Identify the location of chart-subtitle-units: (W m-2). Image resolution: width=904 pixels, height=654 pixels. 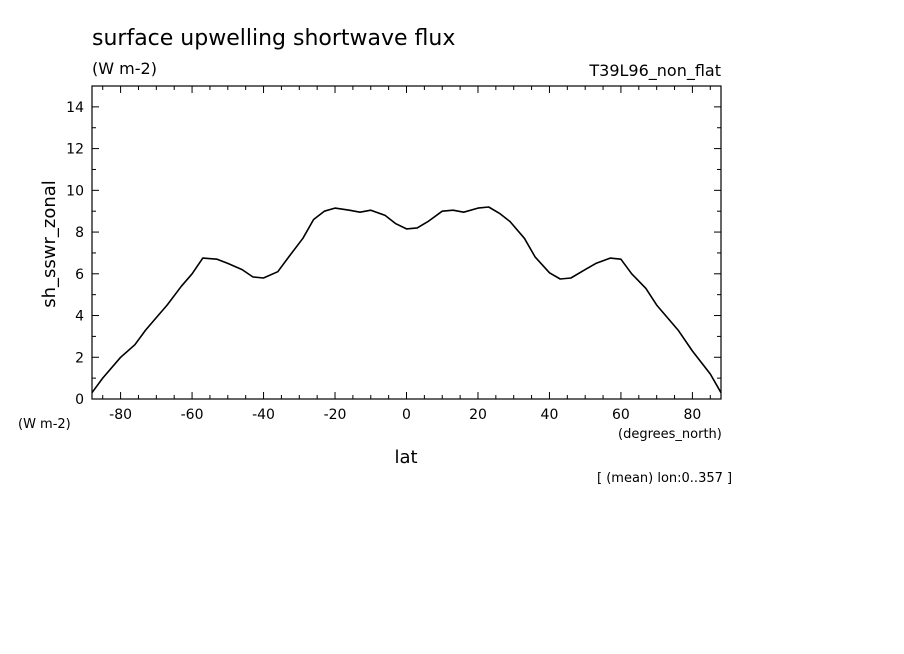
(124, 68).